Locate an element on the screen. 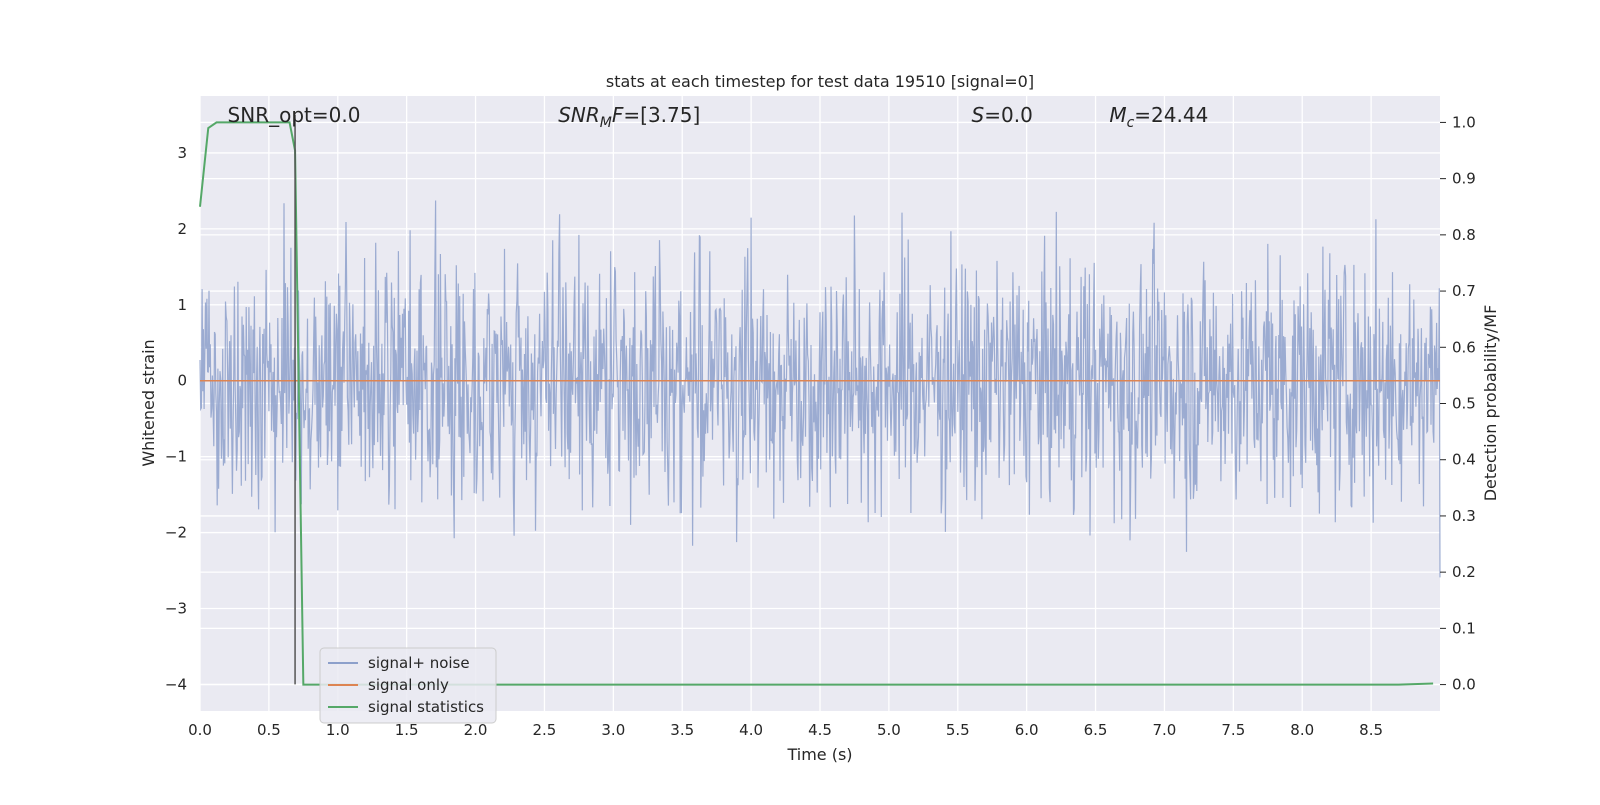 The height and width of the screenshot is (805, 1600). x-tick-label: 1.5 is located at coordinates (407, 730).